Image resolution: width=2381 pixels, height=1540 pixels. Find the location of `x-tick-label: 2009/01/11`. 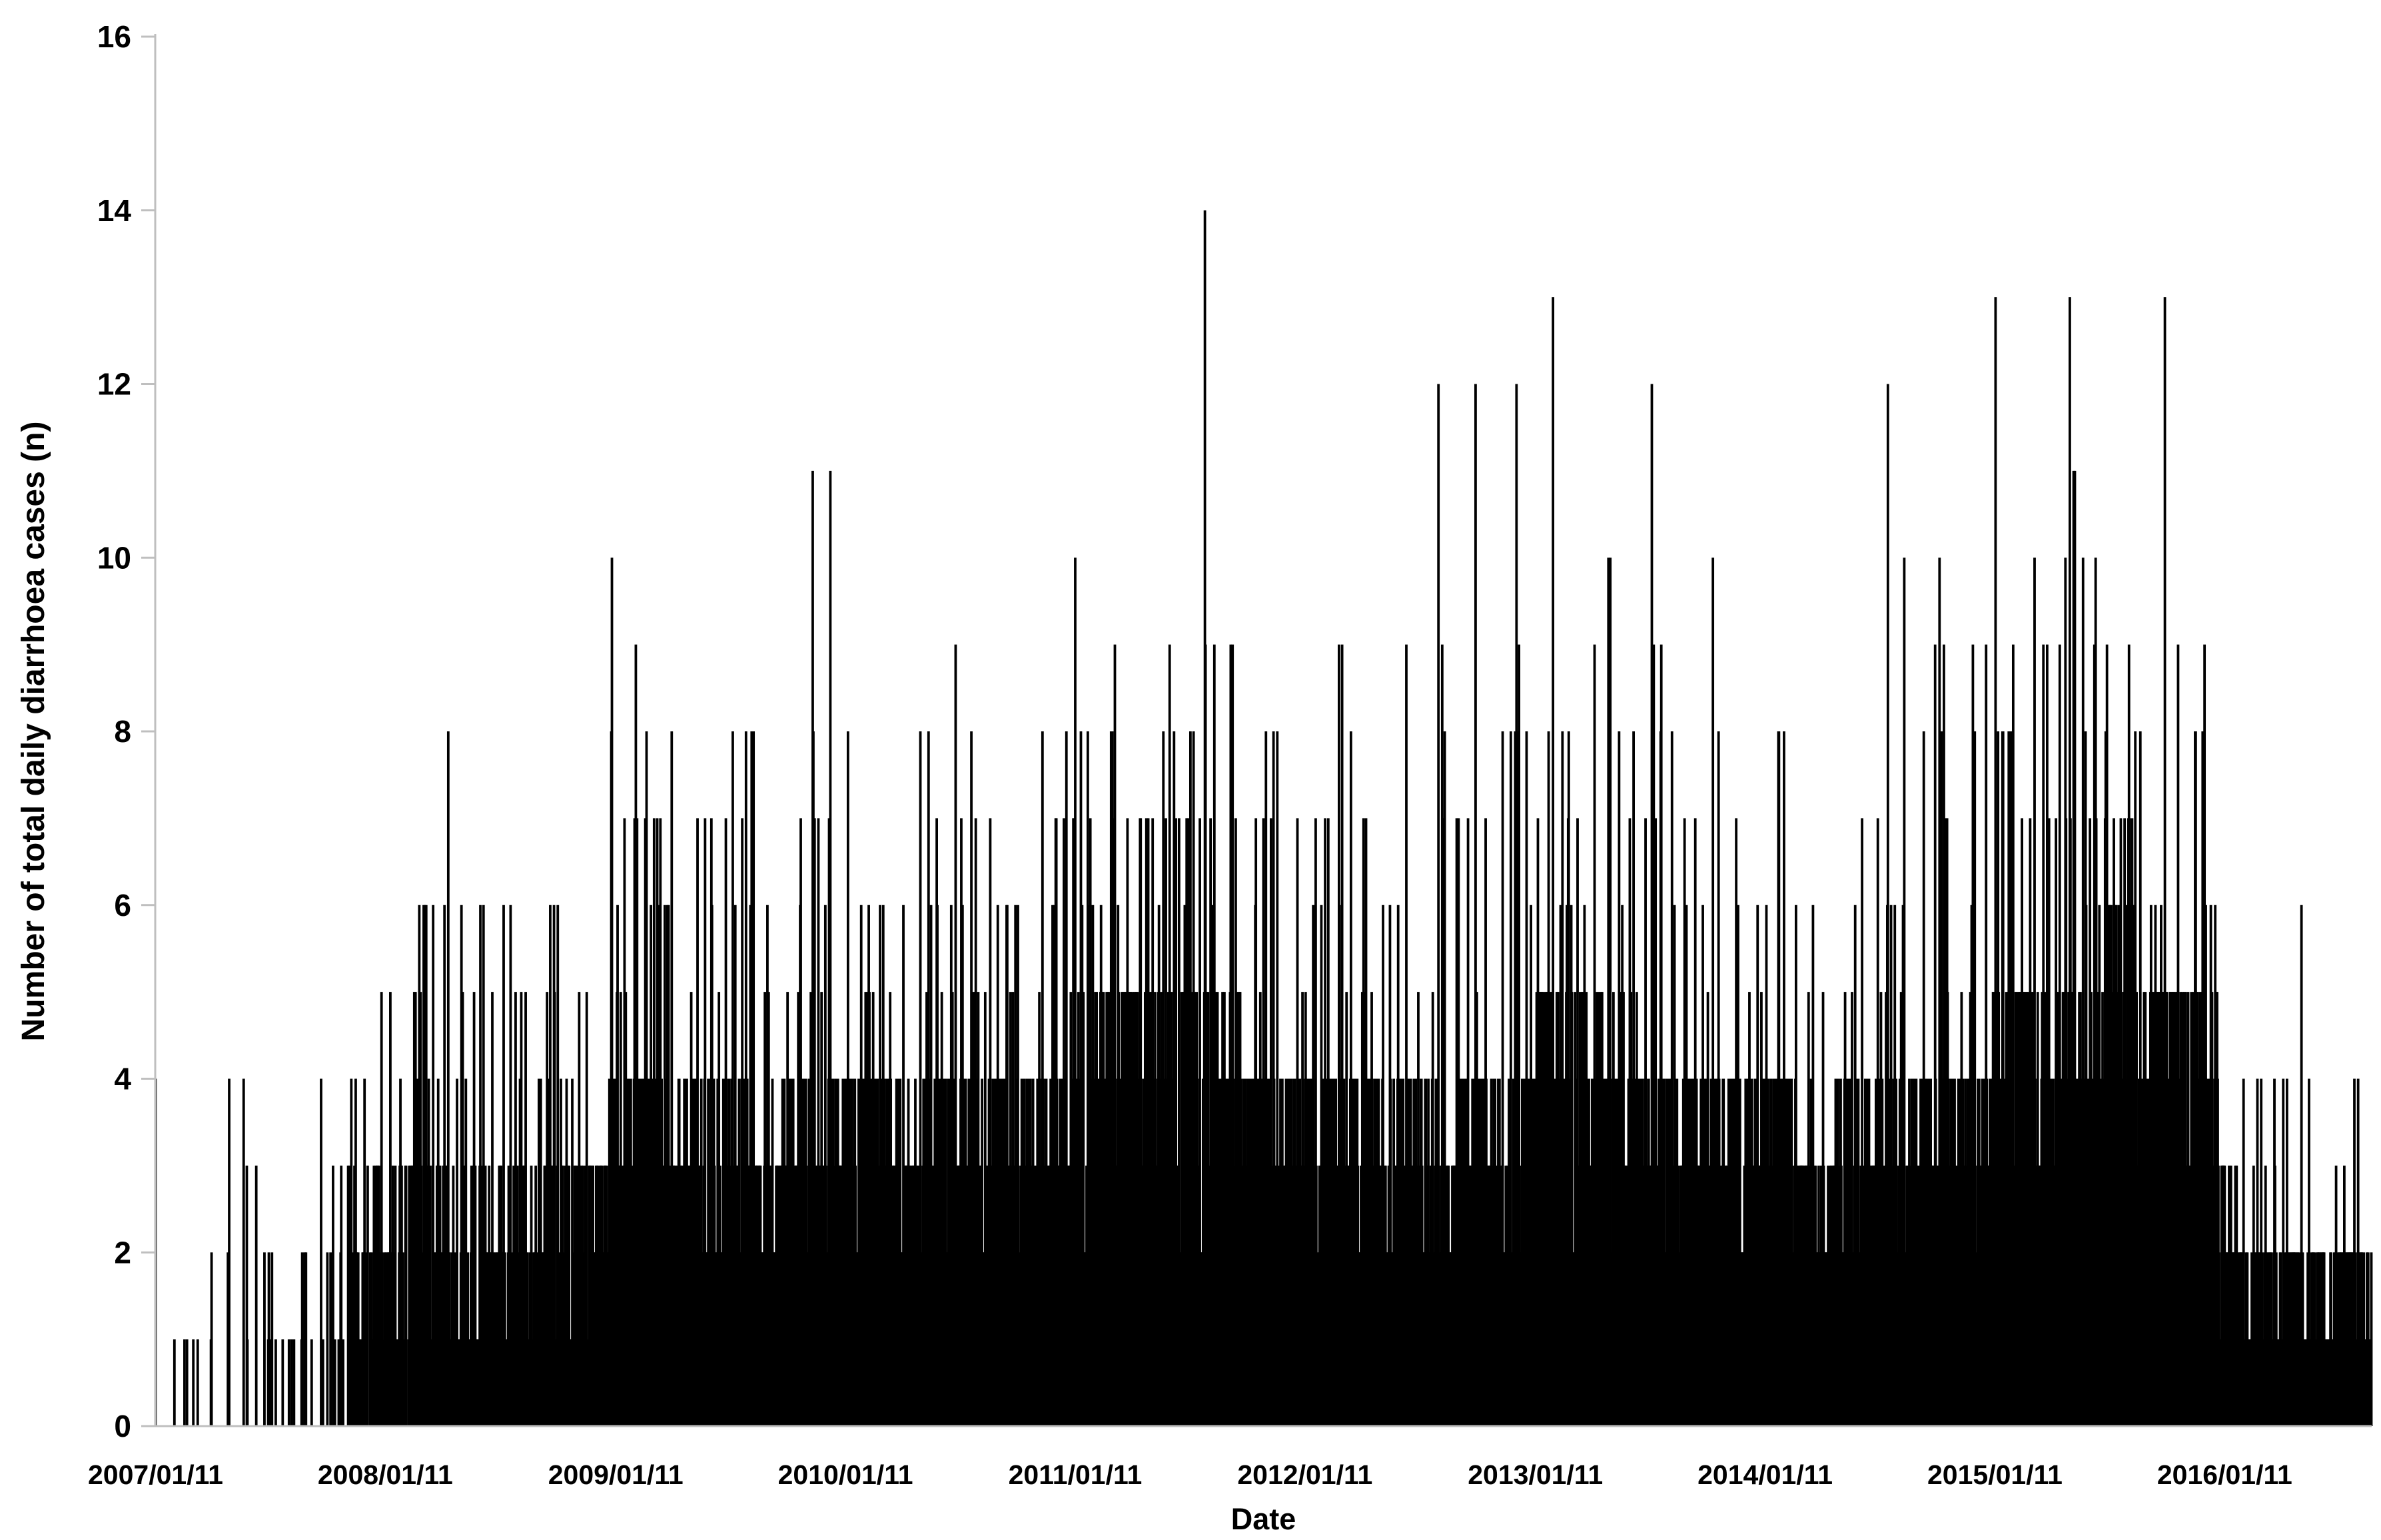

x-tick-label: 2009/01/11 is located at coordinates (616, 1474).